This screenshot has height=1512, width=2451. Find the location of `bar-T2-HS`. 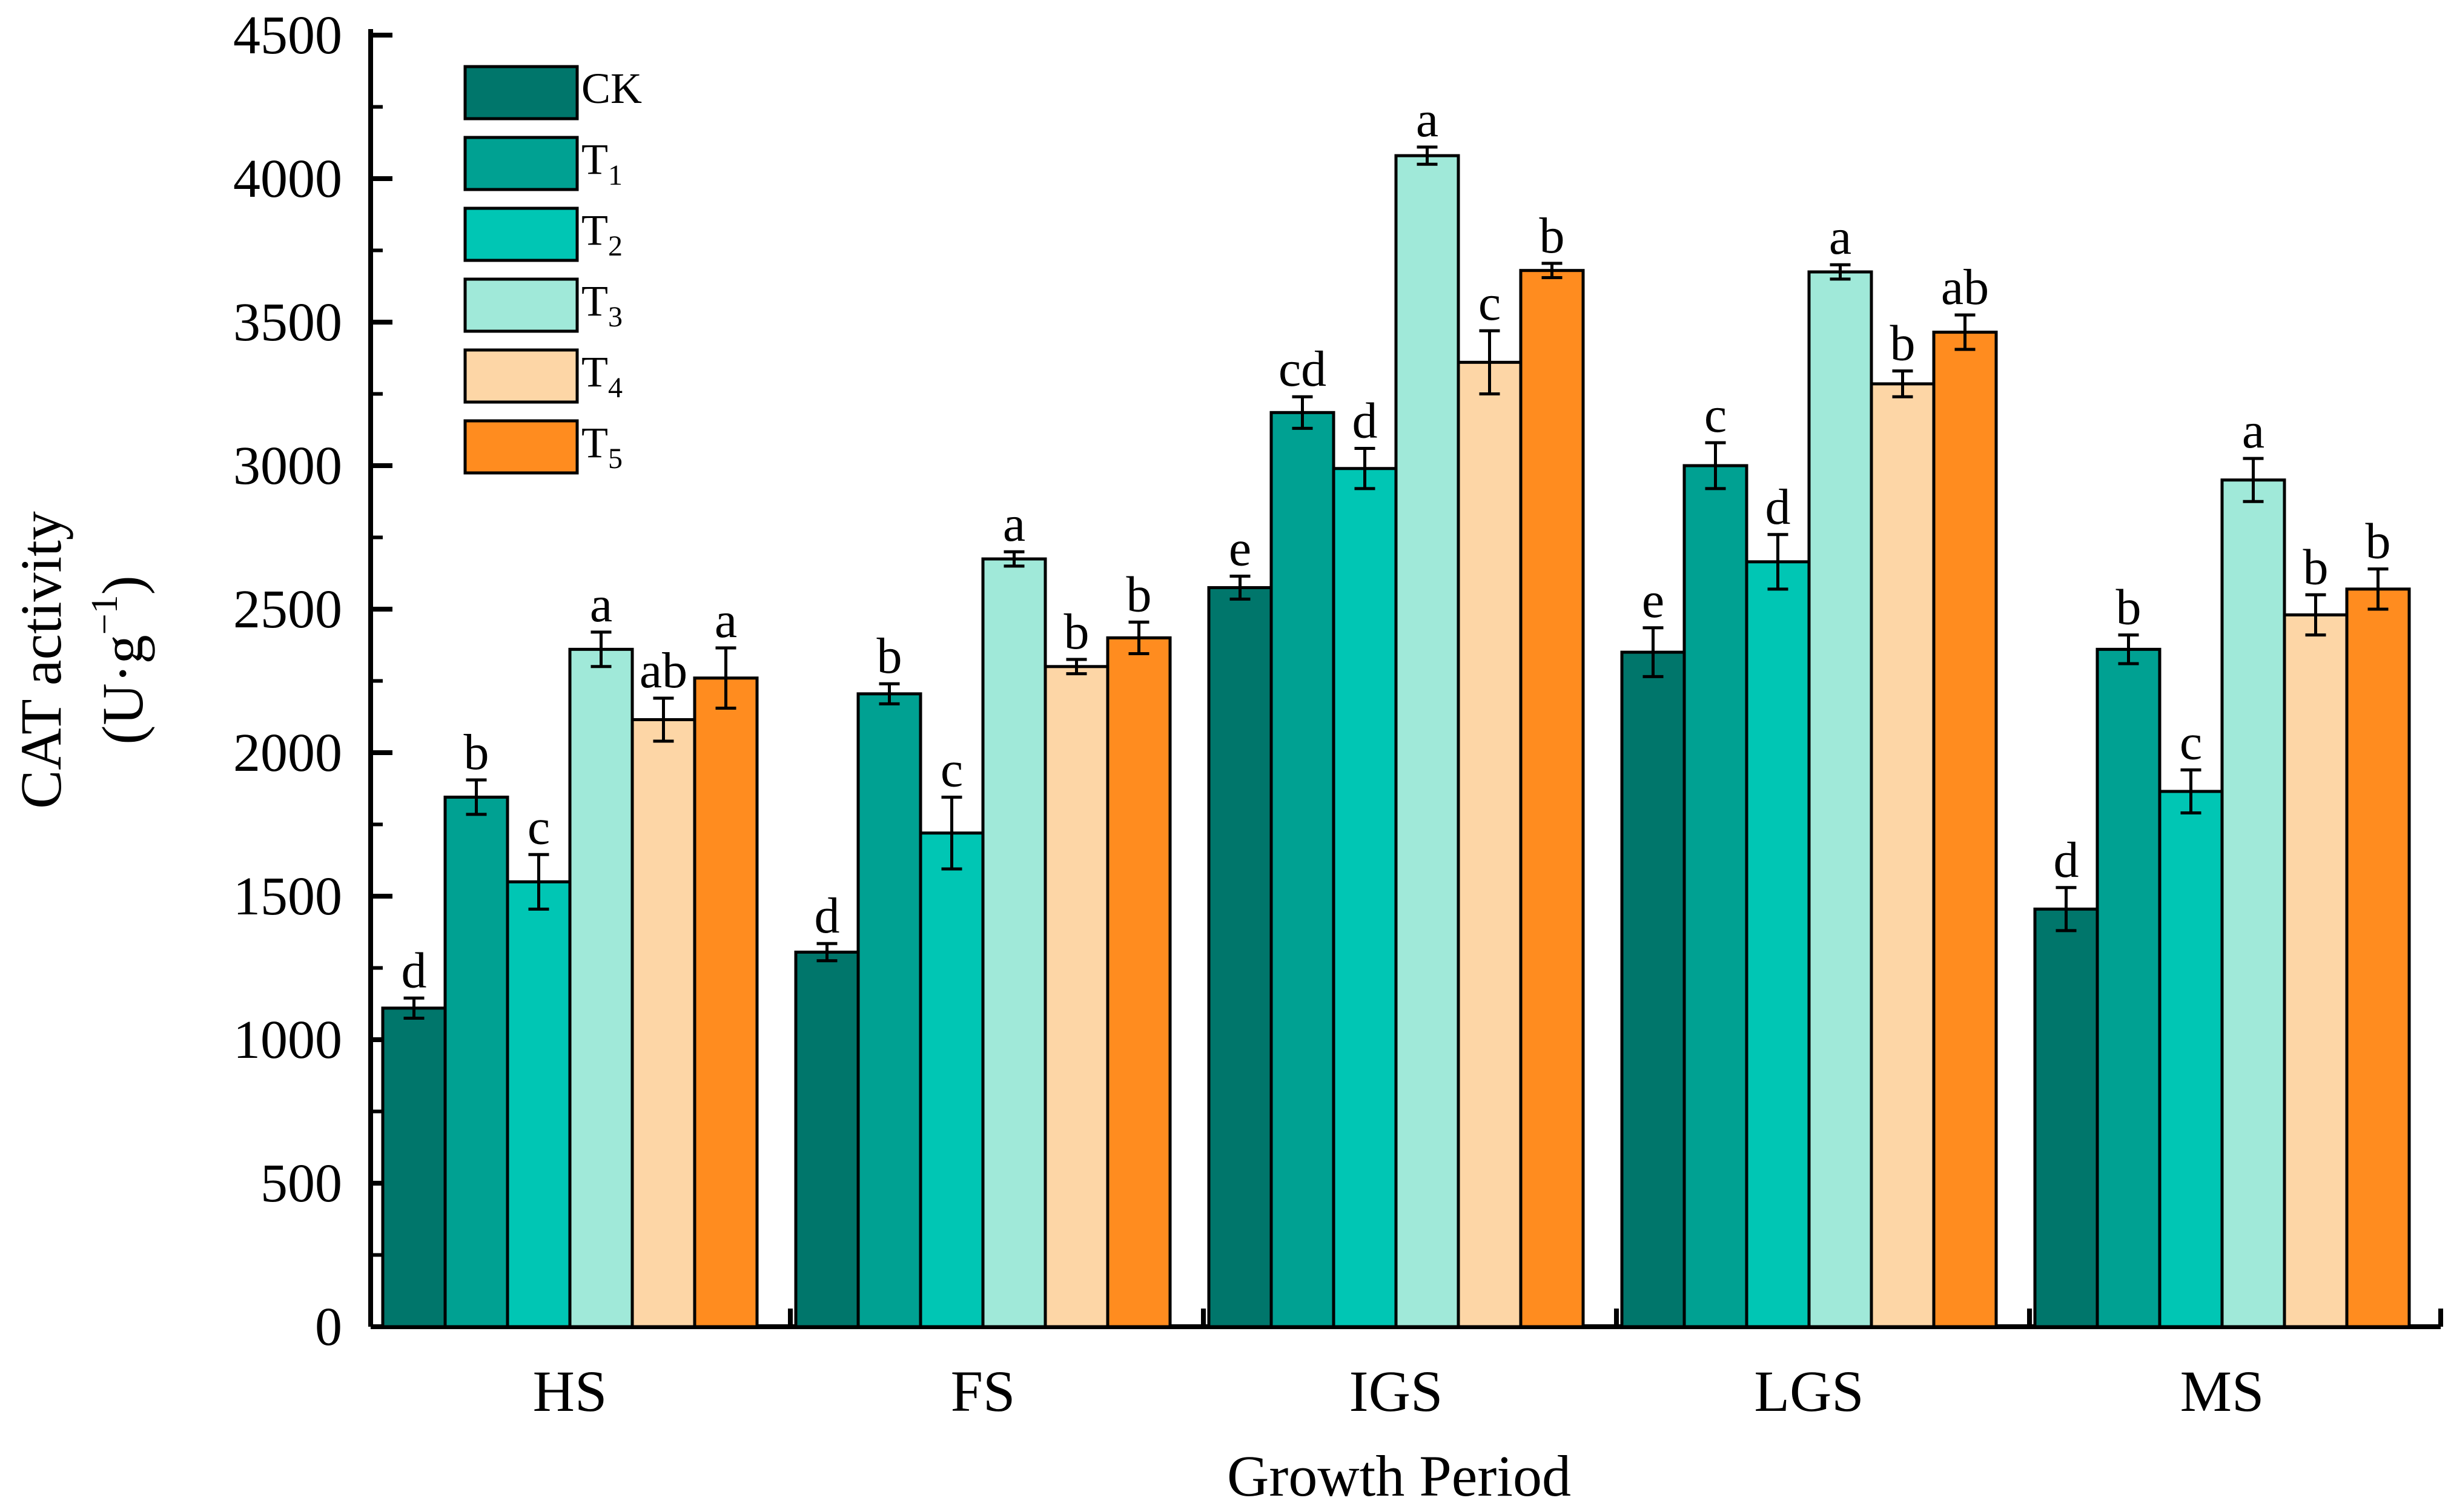

bar-T2-HS is located at coordinates (539, 1104).